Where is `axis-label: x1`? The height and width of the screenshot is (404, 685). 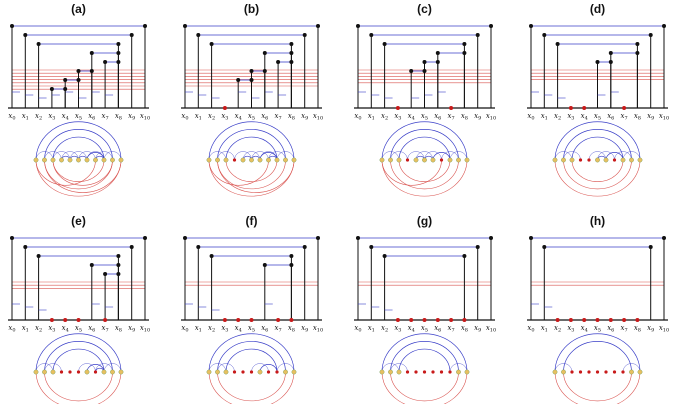
axis-label: x1 is located at coordinates (371, 329).